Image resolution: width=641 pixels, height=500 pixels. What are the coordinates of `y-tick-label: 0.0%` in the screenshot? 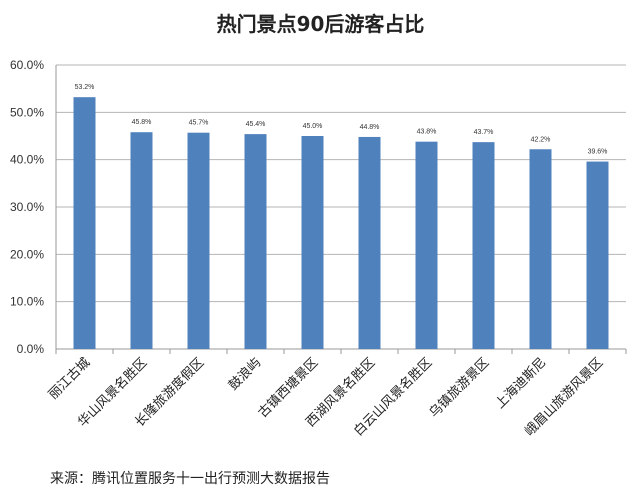 It's located at (31, 349).